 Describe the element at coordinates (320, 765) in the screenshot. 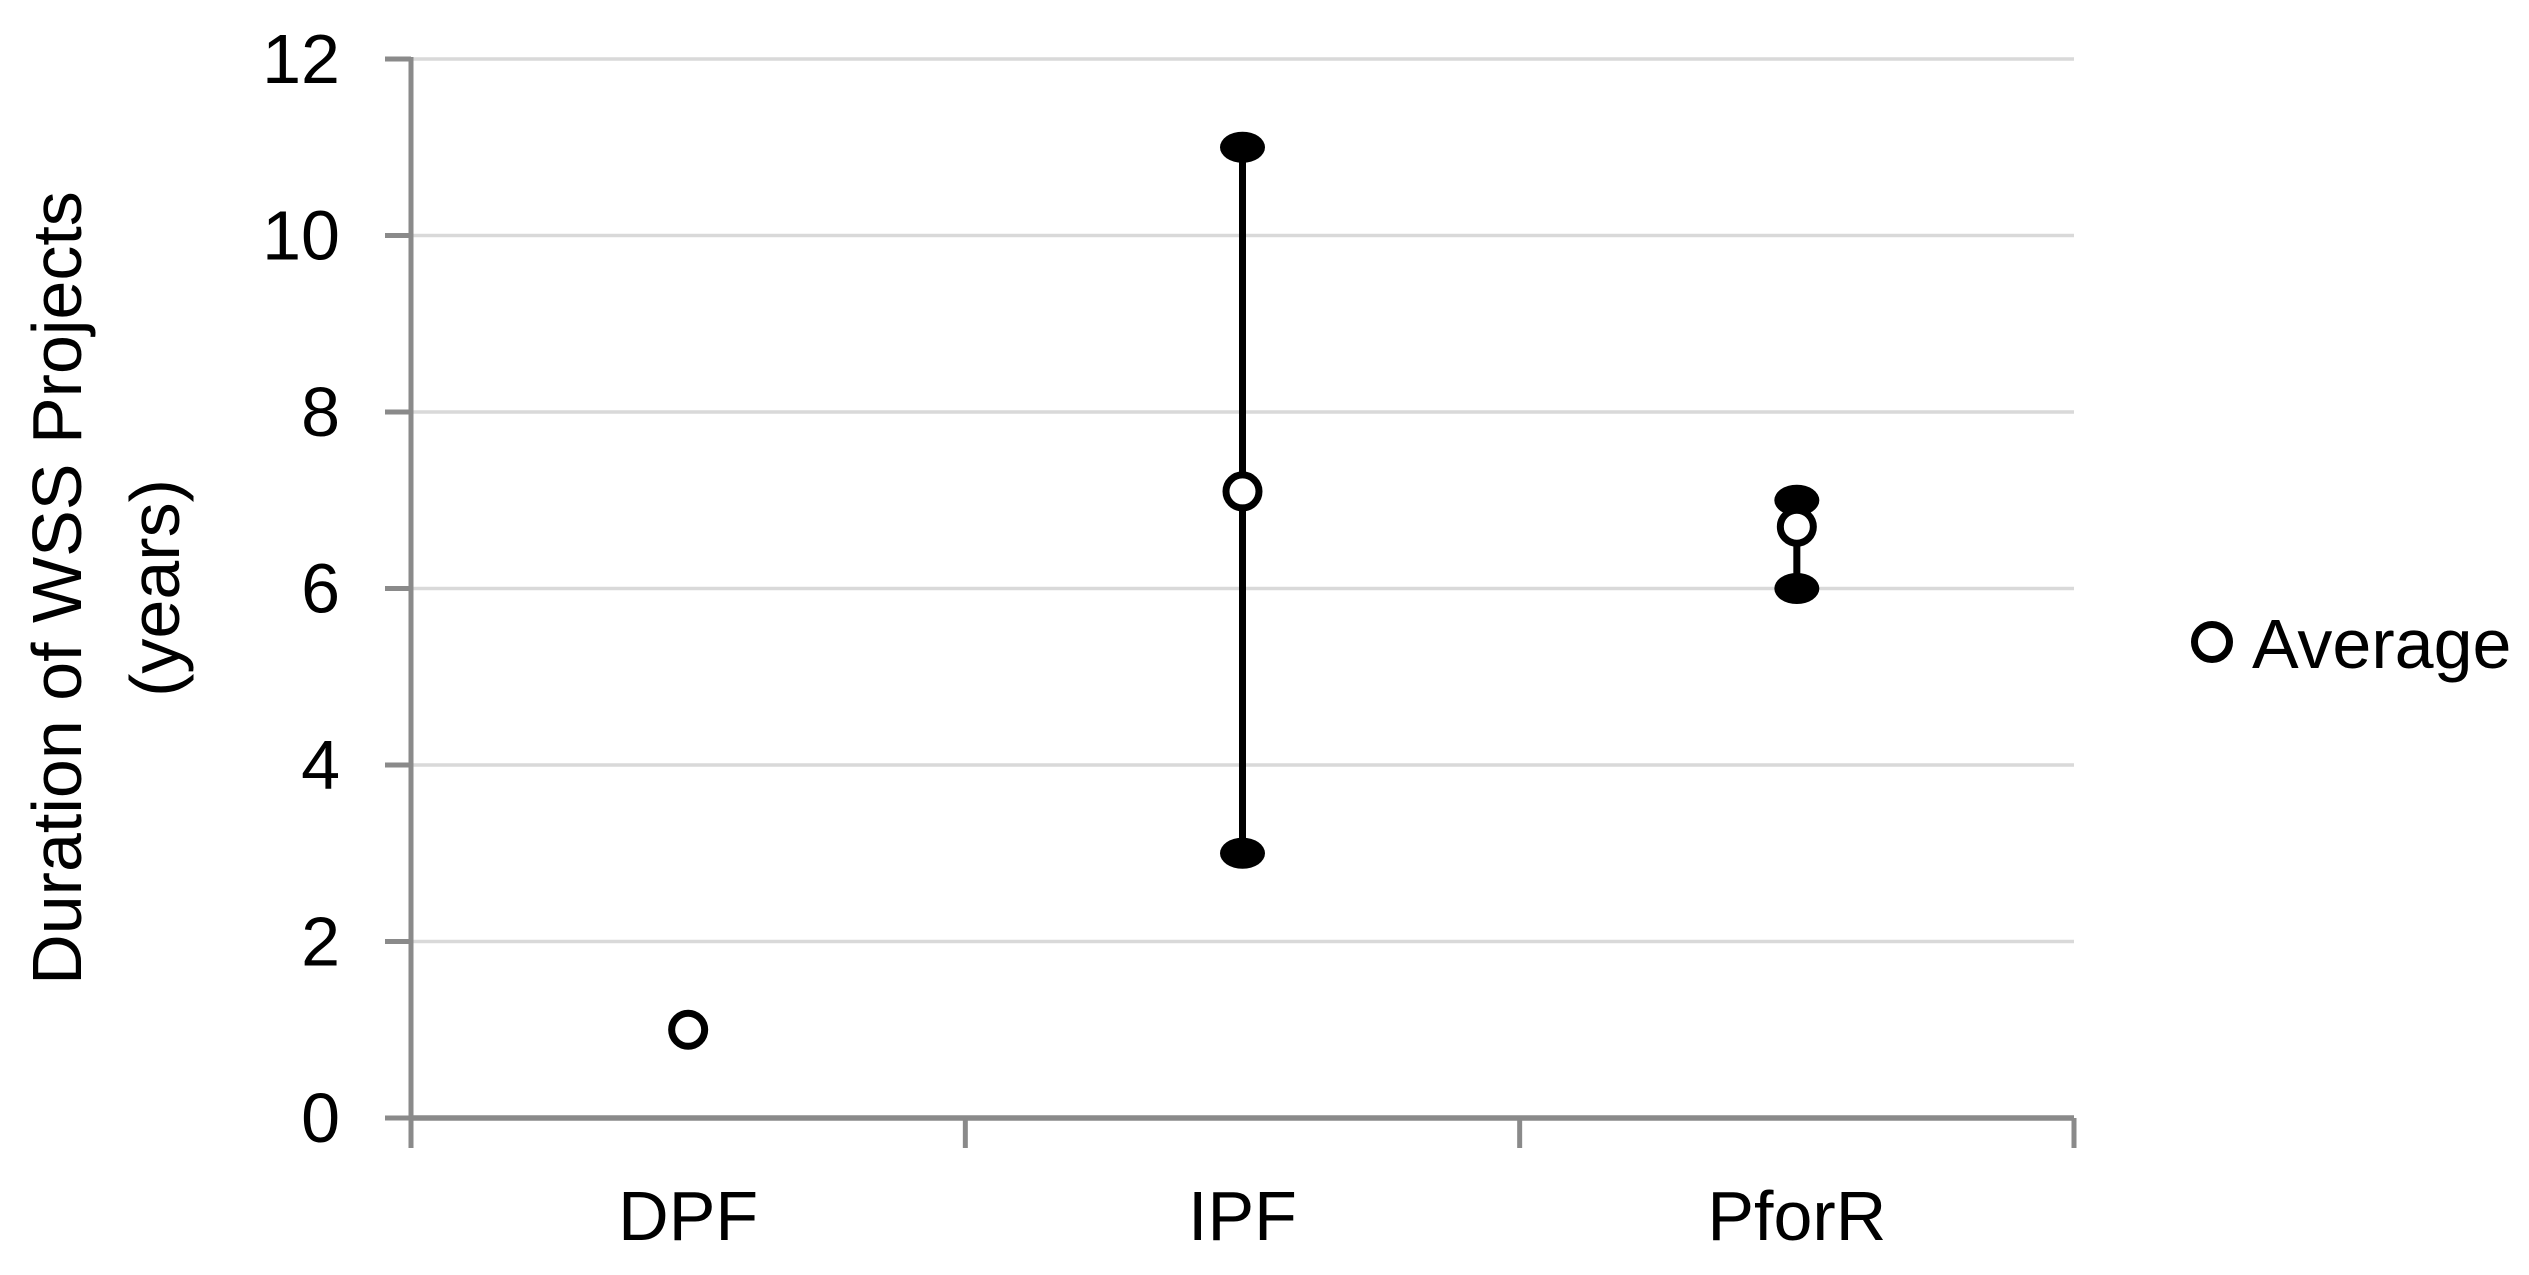

I see `y-tick-label-4: 4` at that location.